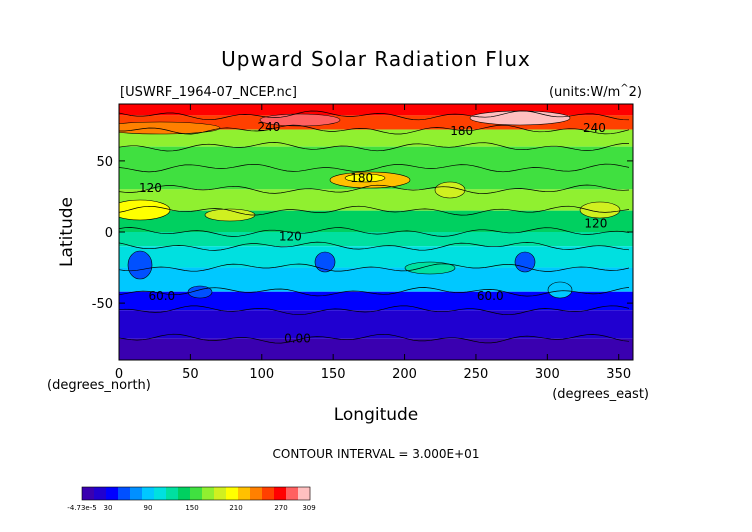  I want to click on contour-label-9: 0.00, so click(297, 339).